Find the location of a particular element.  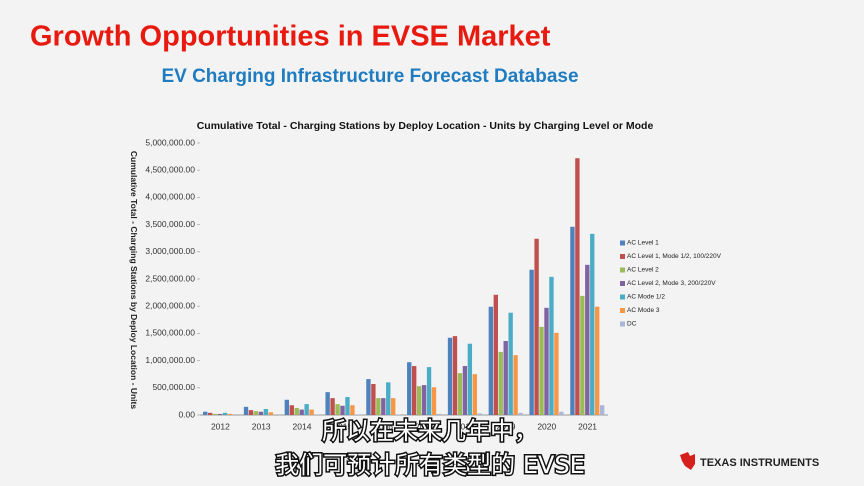

y-tick-label: 4,500,000.00 is located at coordinates (170, 169).